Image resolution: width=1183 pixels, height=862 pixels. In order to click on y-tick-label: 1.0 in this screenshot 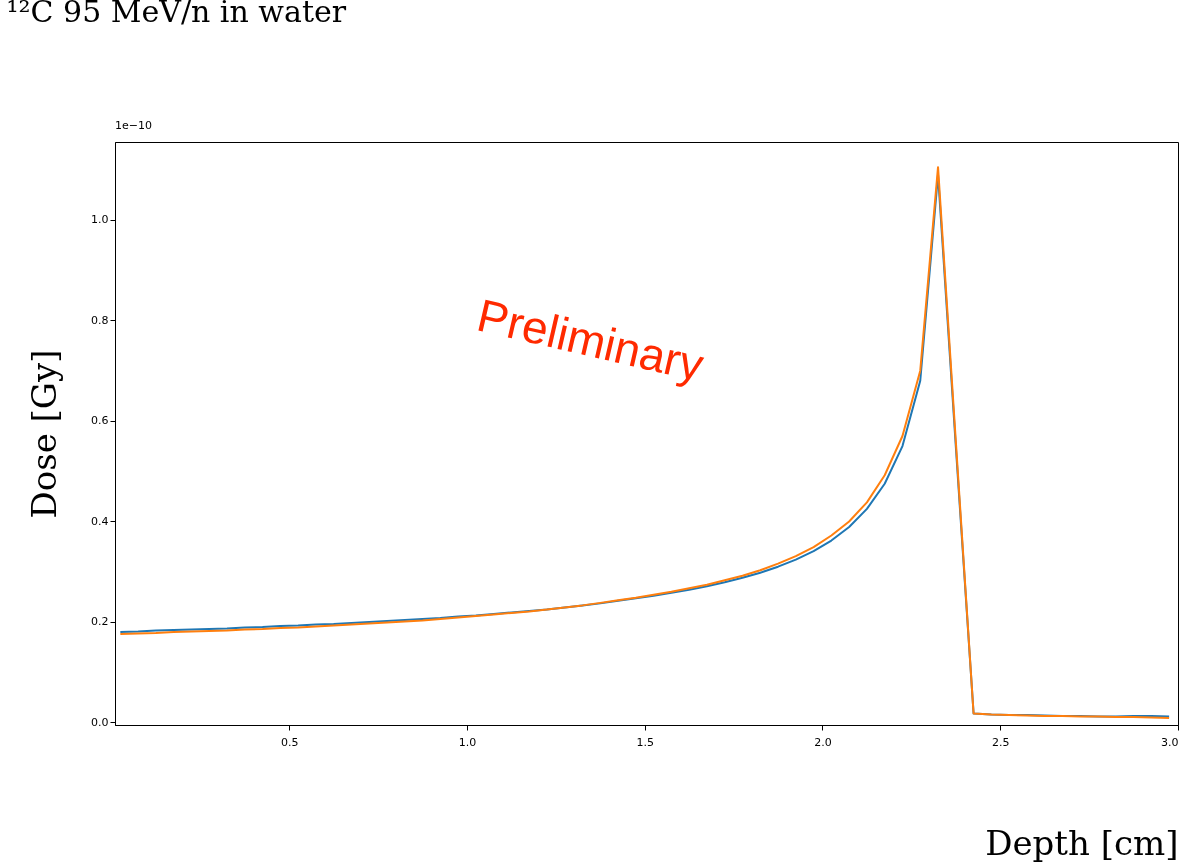, I will do `click(100, 220)`.